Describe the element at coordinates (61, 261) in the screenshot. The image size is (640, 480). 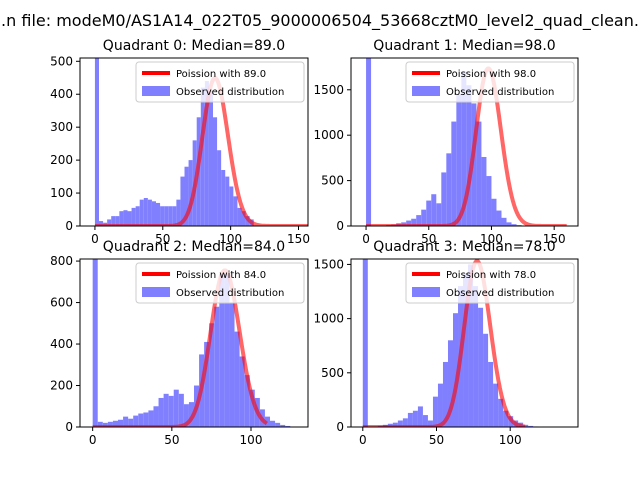
I see `y-tick-label: 800` at that location.